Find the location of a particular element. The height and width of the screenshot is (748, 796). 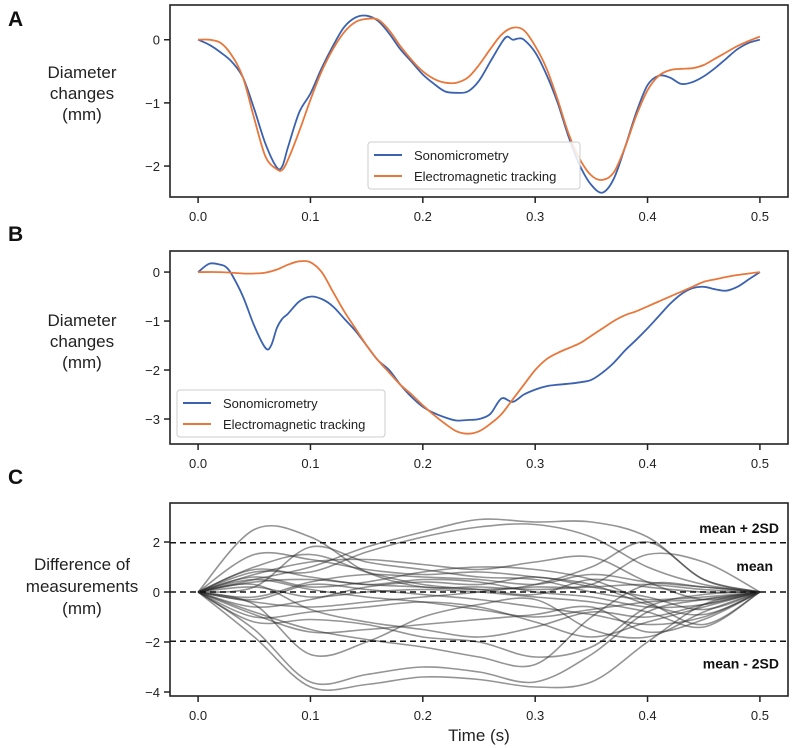

reference-line-label: mean - 2SD is located at coordinates (741, 663).